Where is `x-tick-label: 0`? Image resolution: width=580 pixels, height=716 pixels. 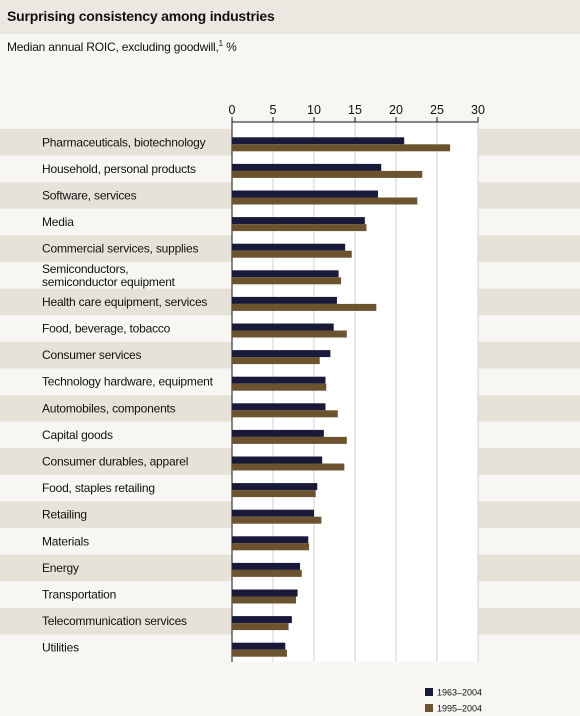
x-tick-label: 0 is located at coordinates (232, 110).